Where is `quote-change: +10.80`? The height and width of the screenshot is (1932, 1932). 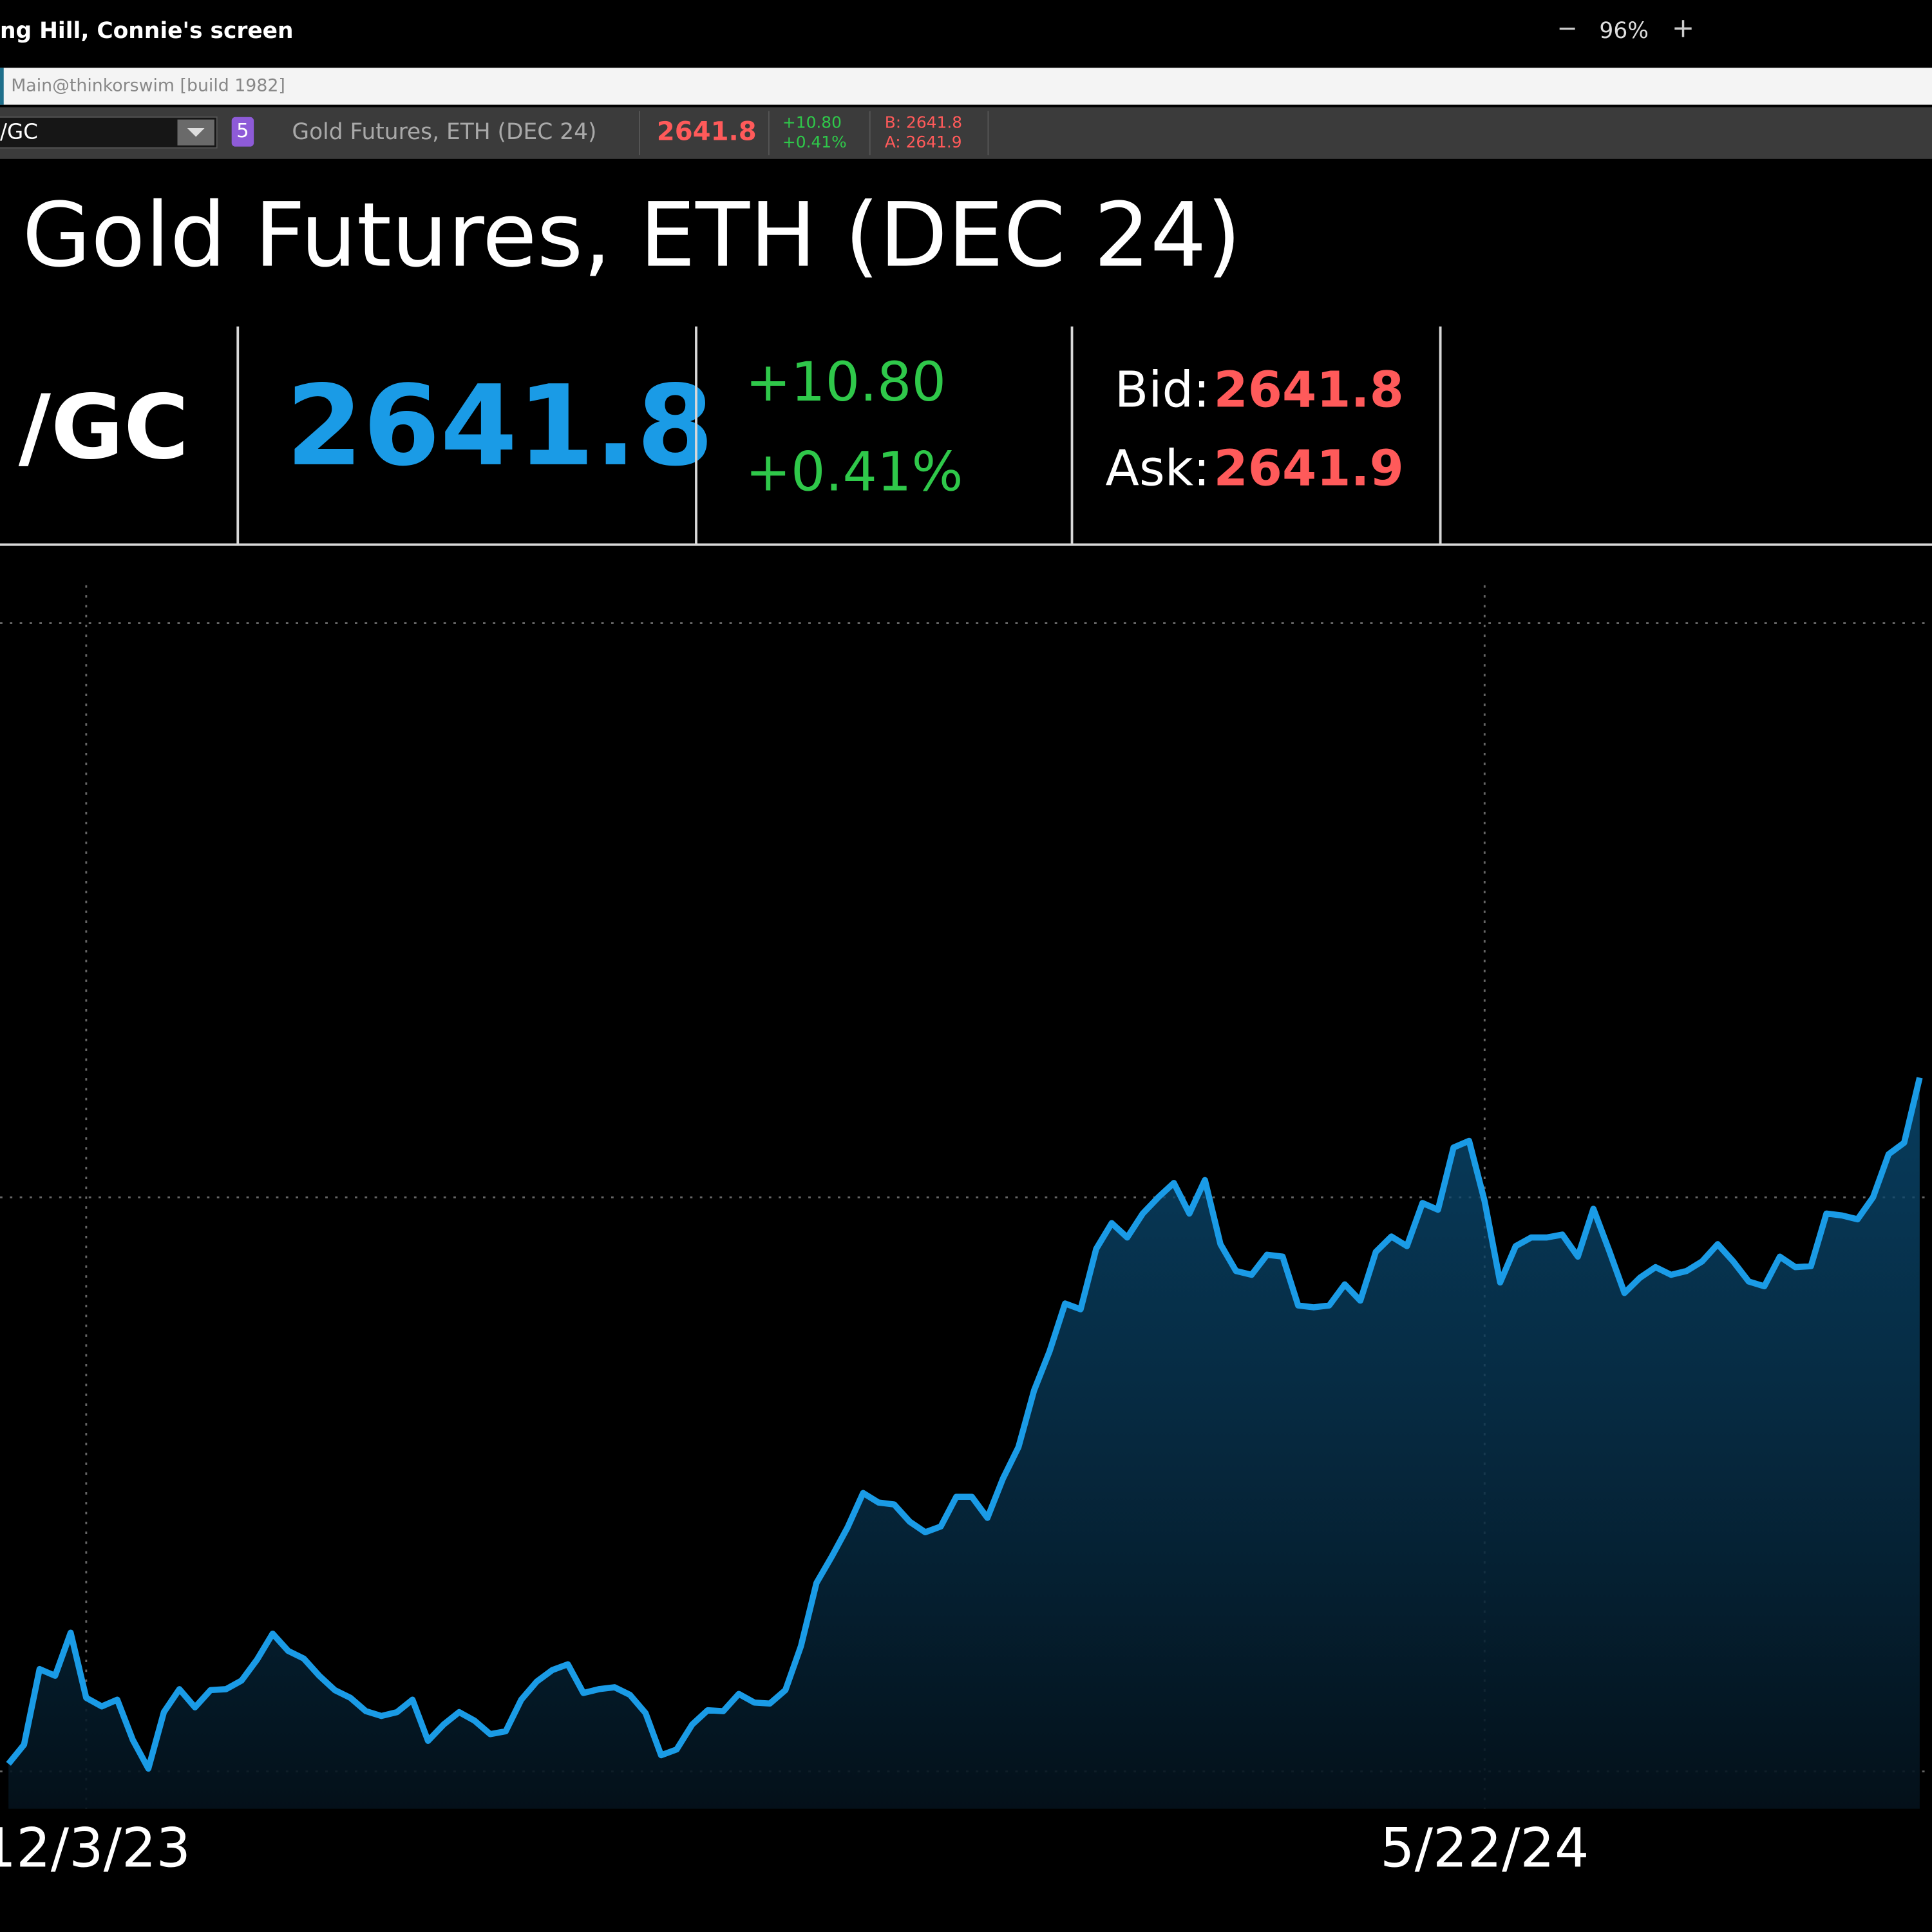
quote-change: +10.80 is located at coordinates (846, 382).